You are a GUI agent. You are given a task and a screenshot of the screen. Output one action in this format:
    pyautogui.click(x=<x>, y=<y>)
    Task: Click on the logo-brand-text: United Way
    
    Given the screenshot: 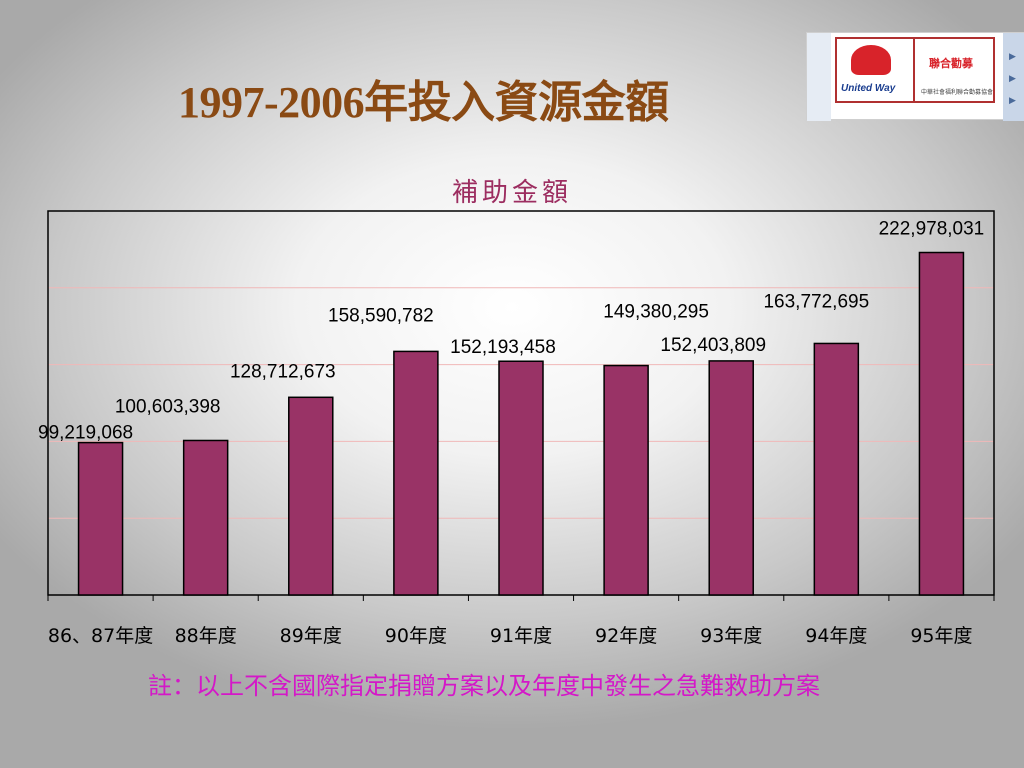 What is the action you would take?
    pyautogui.click(x=868, y=88)
    